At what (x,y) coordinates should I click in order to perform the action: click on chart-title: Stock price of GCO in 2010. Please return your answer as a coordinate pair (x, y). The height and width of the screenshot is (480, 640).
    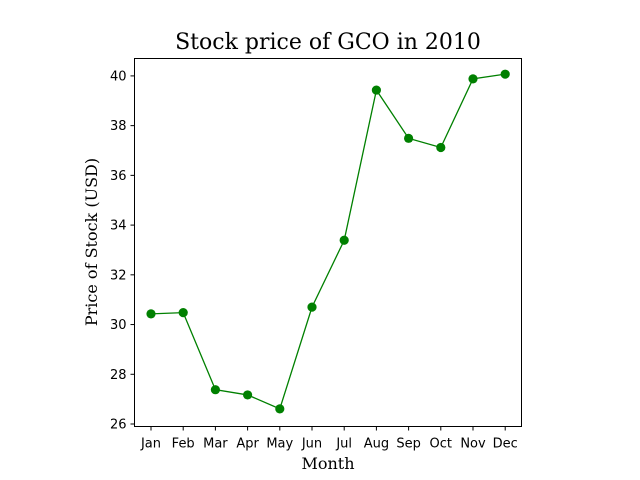
    Looking at the image, I should click on (328, 42).